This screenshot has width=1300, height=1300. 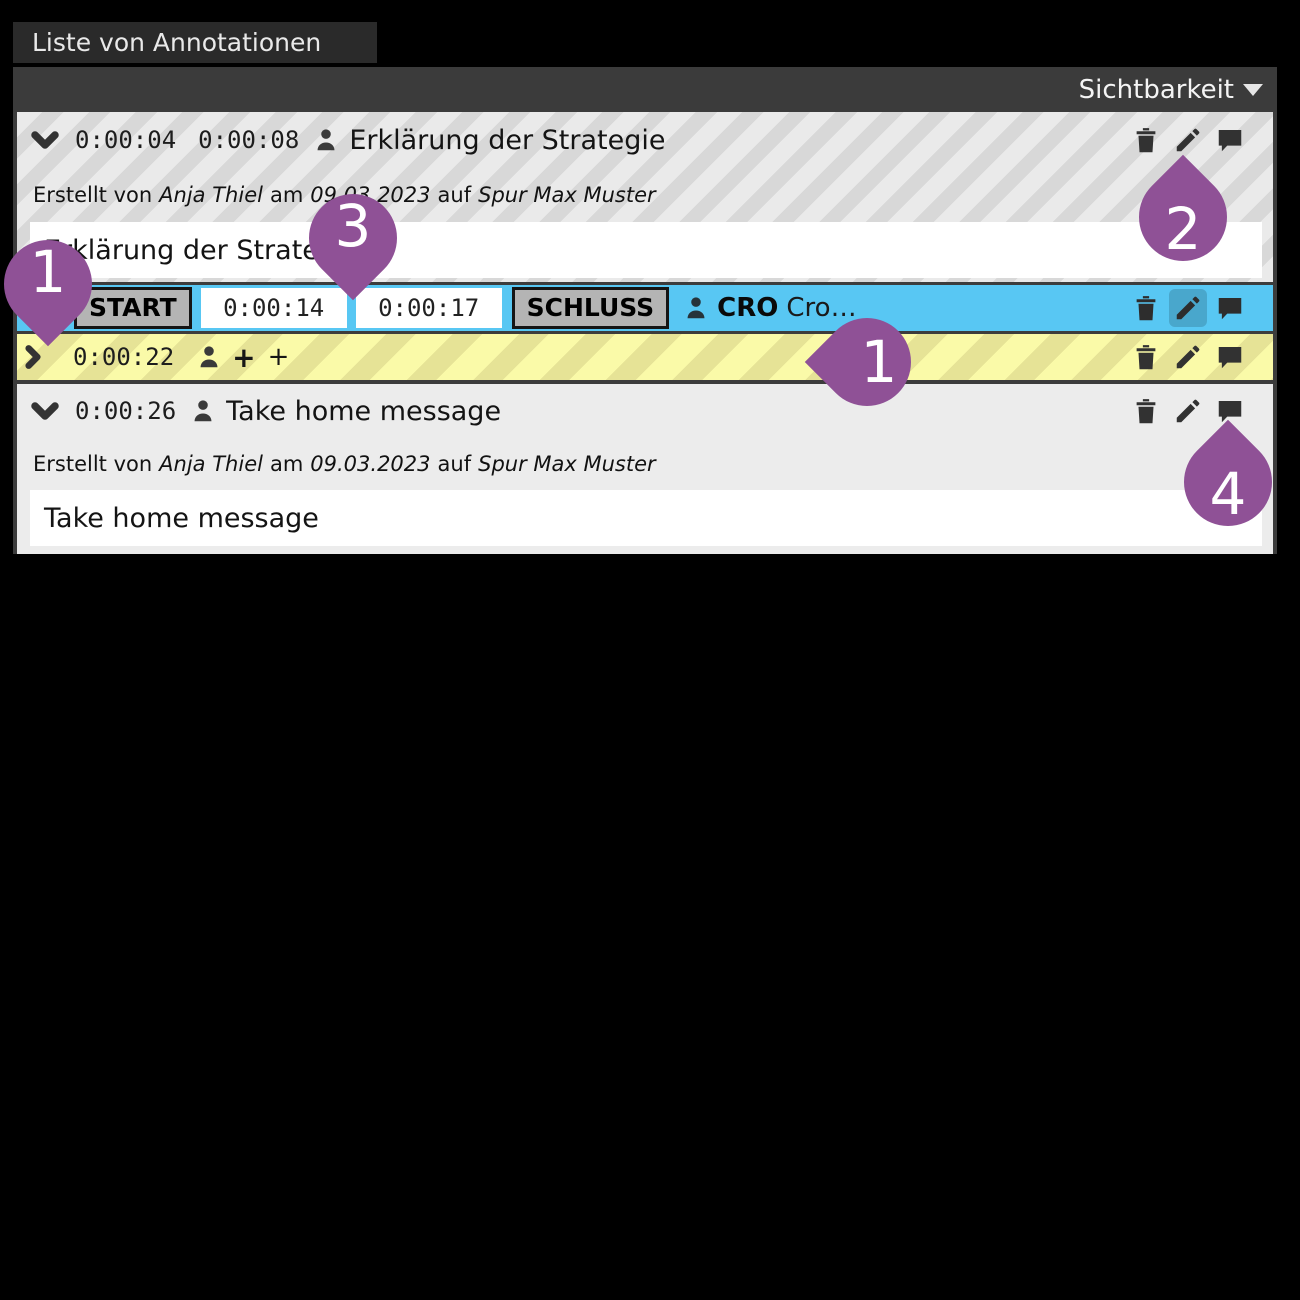 What do you see at coordinates (126, 140) in the screenshot?
I see `start-time: 0:00:04` at bounding box center [126, 140].